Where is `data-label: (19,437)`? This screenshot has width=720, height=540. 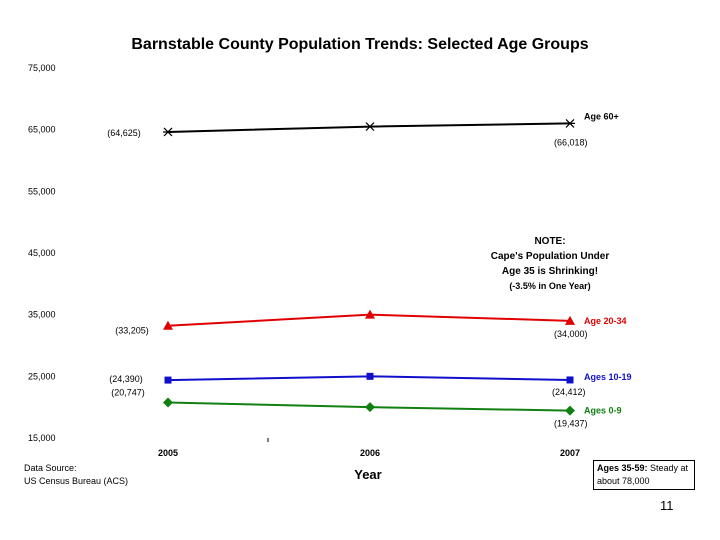 data-label: (19,437) is located at coordinates (571, 424).